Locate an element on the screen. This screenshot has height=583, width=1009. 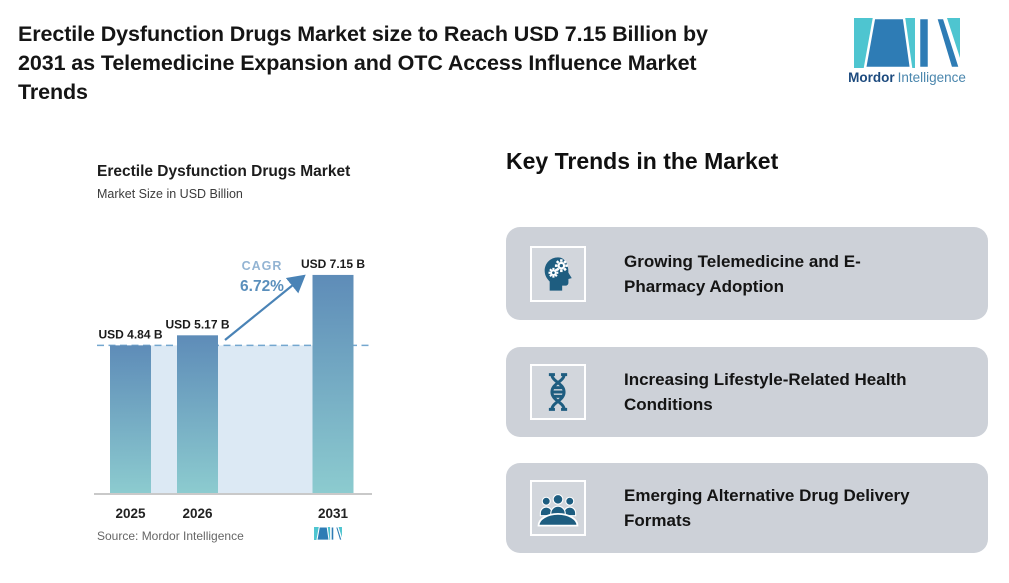
cagr-arrow is located at coordinates (265, 307).